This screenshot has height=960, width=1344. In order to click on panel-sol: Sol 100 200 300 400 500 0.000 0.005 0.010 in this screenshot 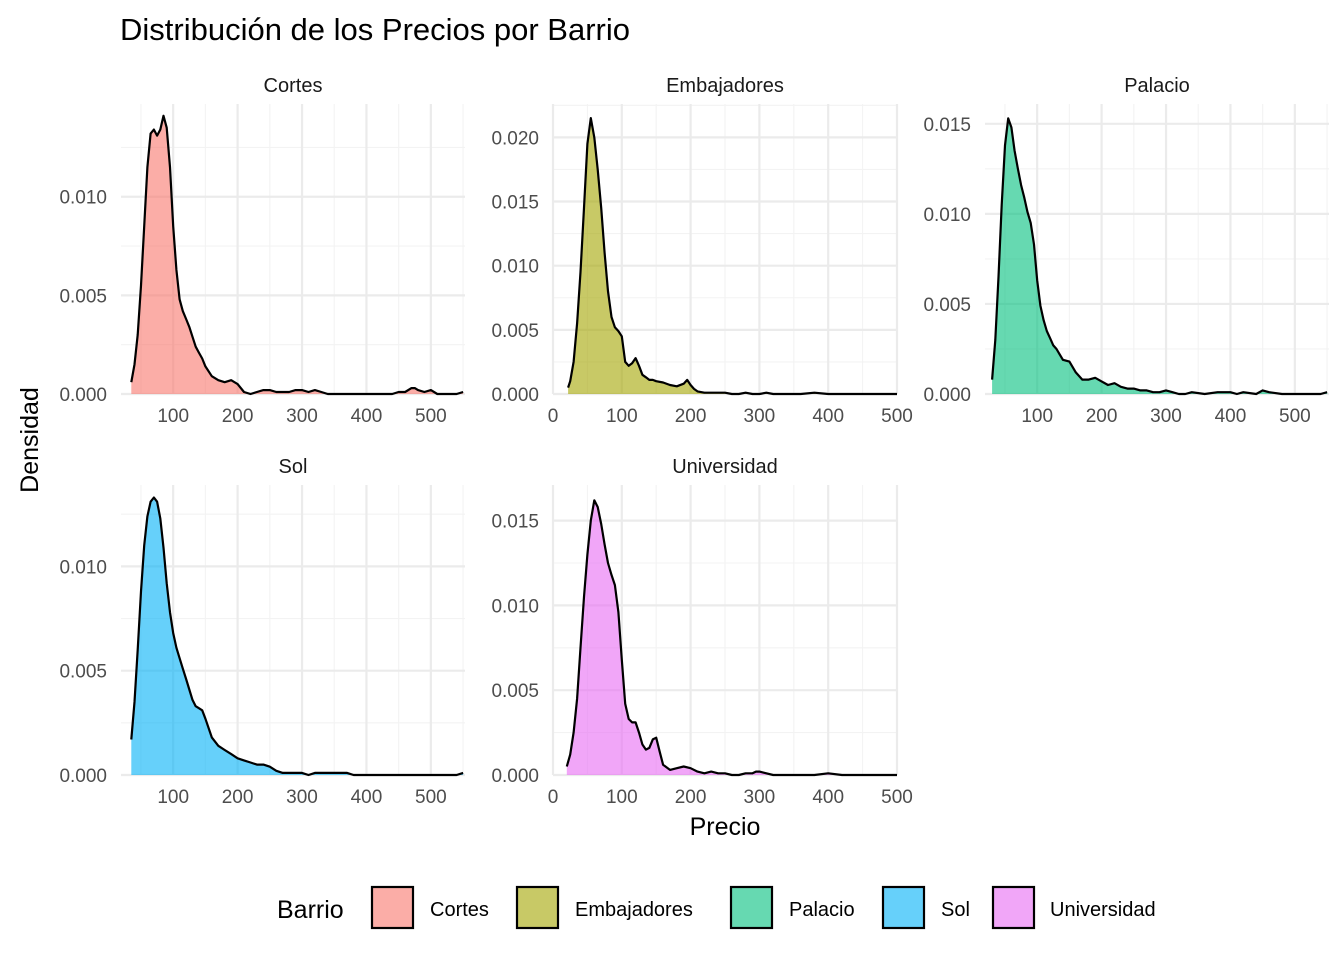, I will do `click(262, 632)`.